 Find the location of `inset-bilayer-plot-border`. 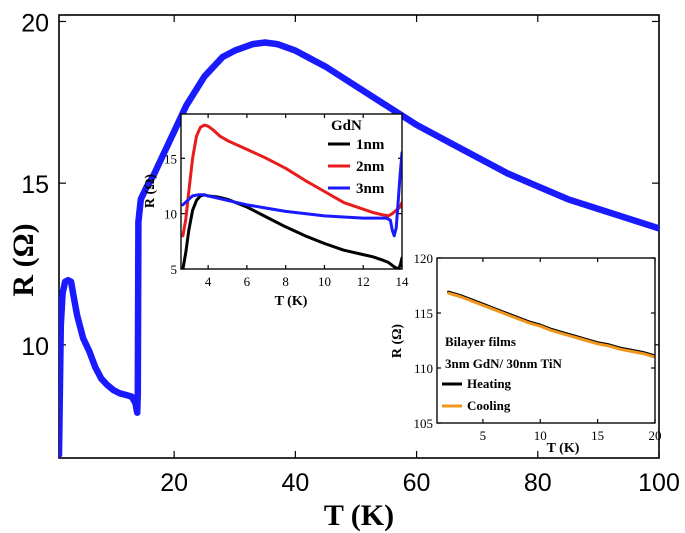

inset-bilayer-plot-border is located at coordinates (546, 340).